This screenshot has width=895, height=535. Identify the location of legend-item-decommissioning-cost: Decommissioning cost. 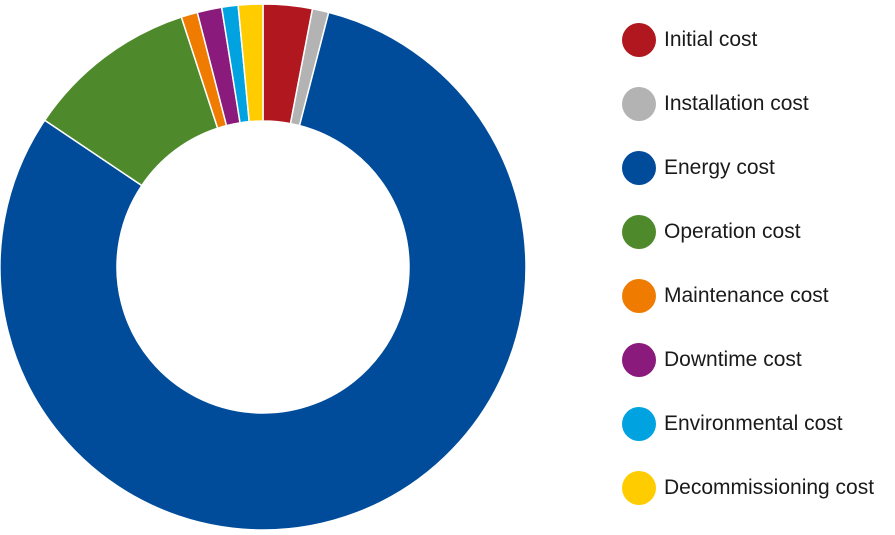
(758, 503).